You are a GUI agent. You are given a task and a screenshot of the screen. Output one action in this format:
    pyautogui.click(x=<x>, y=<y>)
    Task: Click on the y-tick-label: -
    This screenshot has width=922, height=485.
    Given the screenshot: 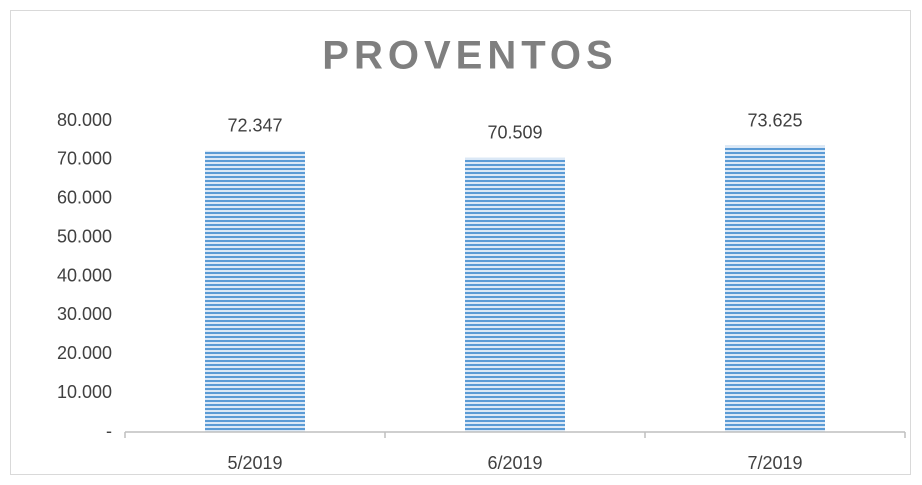 What is the action you would take?
    pyautogui.click(x=109, y=431)
    